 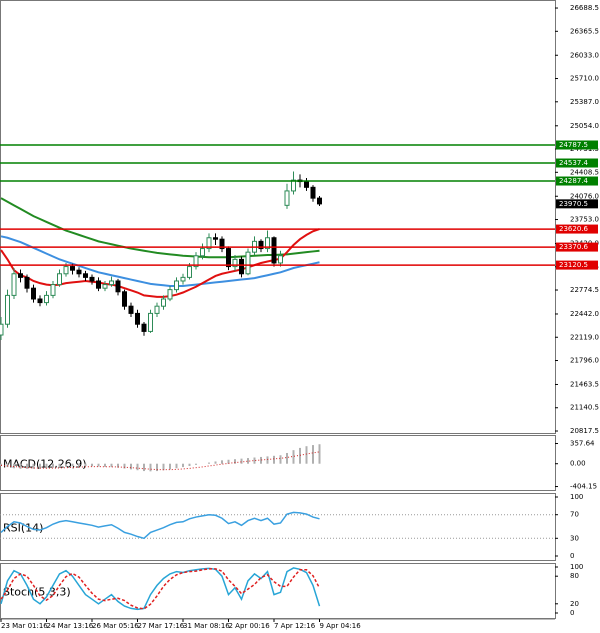 I want to click on moving-average, so click(x=160, y=228).